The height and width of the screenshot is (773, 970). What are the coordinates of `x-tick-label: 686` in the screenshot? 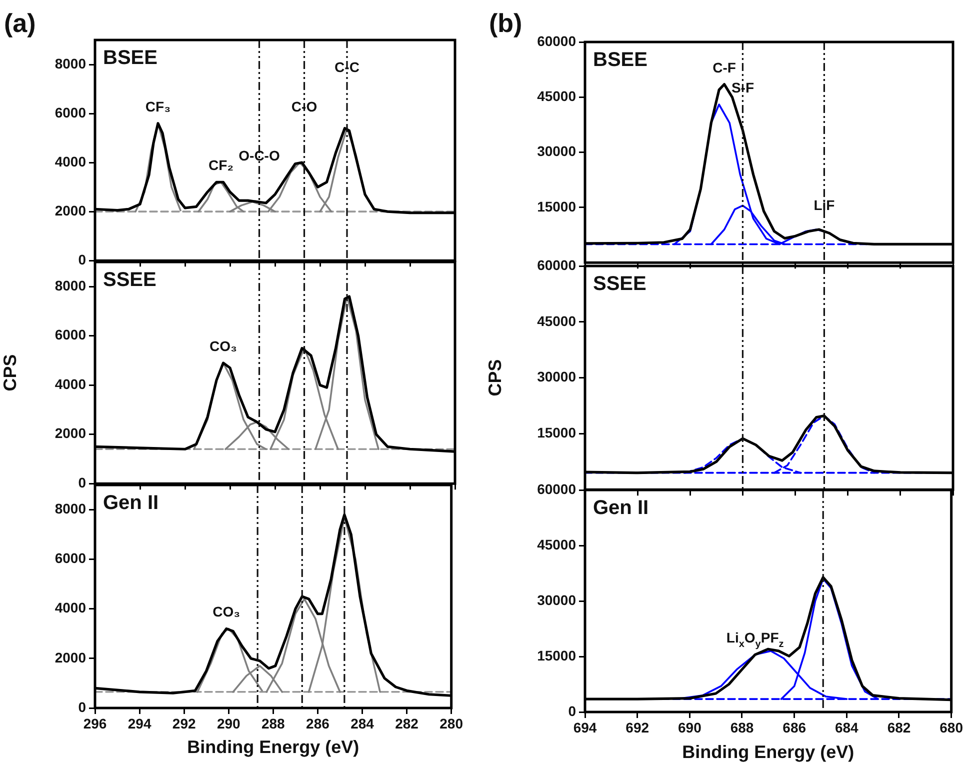 It's located at (794, 727).